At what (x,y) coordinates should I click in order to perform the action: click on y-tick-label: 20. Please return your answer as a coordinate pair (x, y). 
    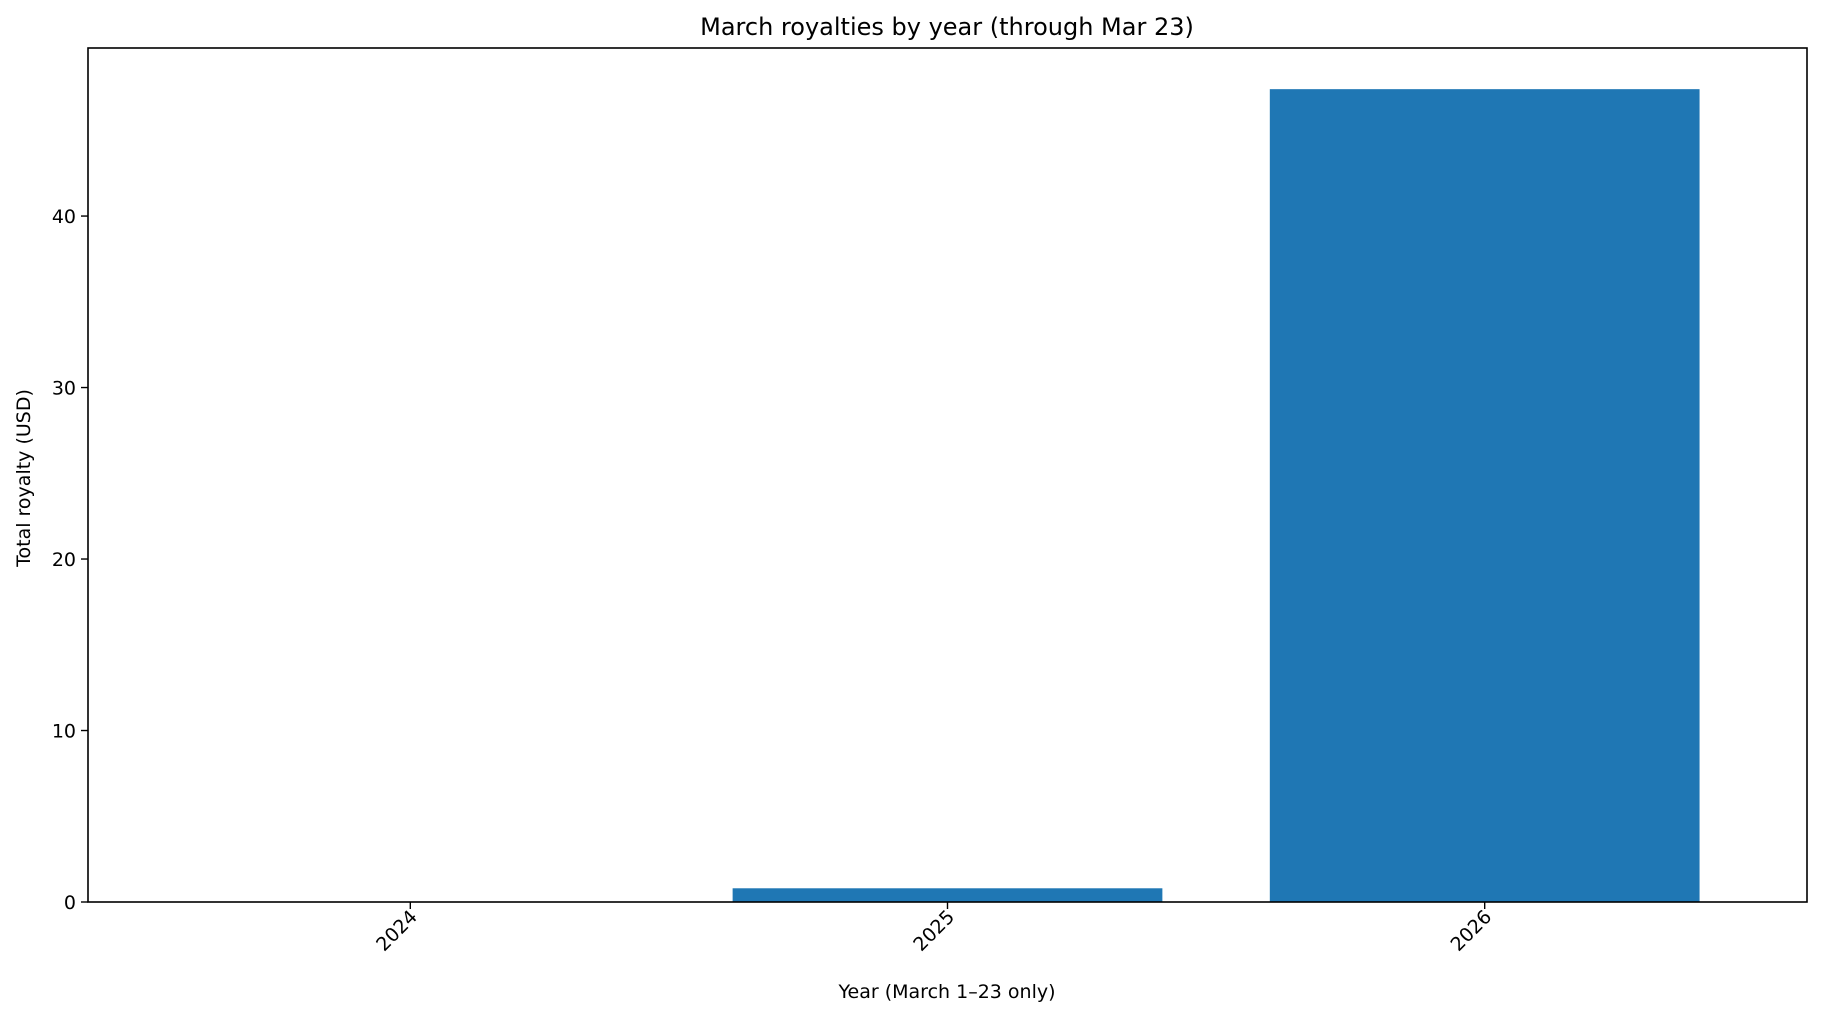
    Looking at the image, I should click on (64, 560).